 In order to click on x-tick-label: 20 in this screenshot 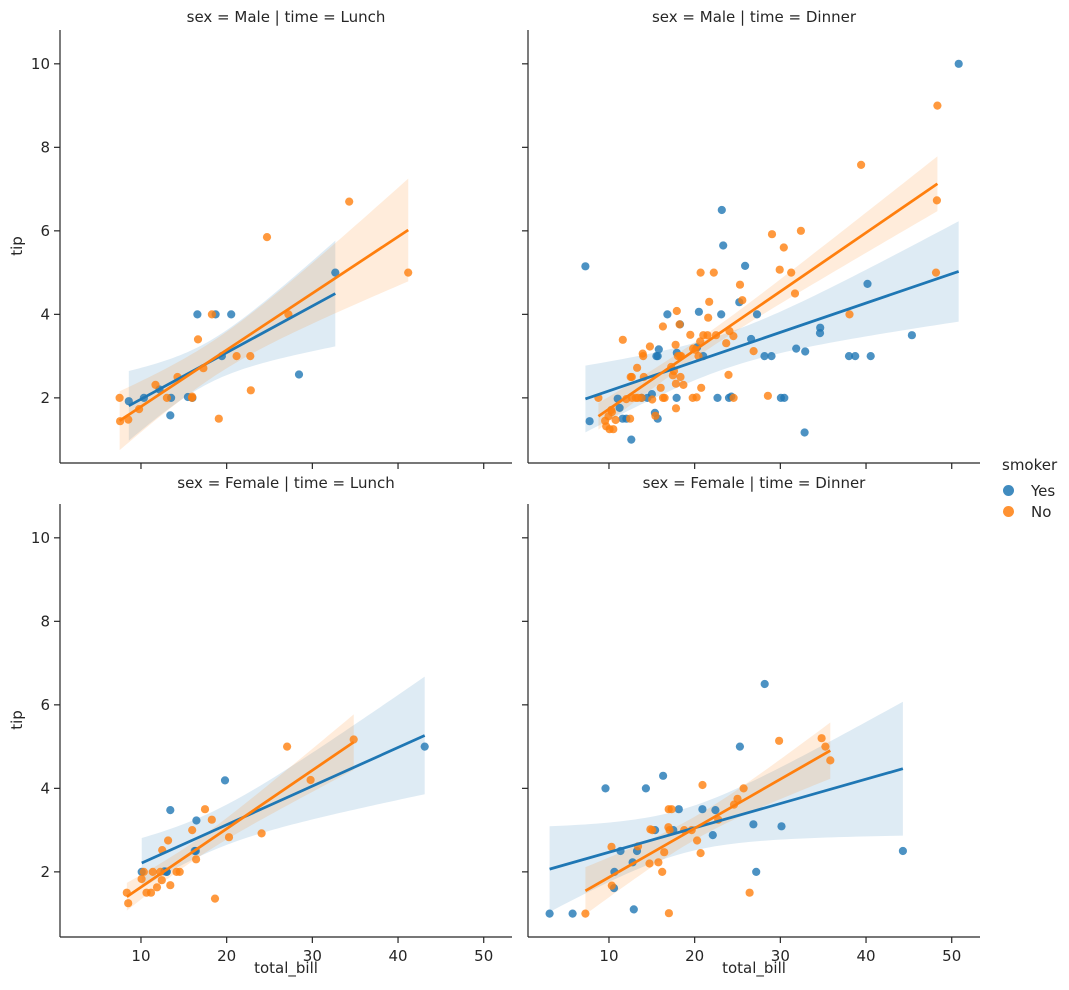, I will do `click(694, 956)`.